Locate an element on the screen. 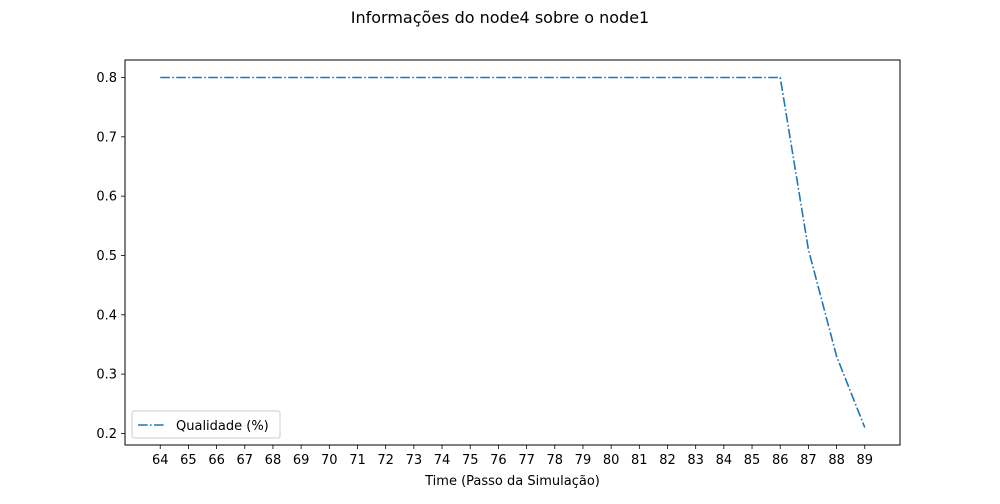  x-tick-label-89: 89 is located at coordinates (864, 460).